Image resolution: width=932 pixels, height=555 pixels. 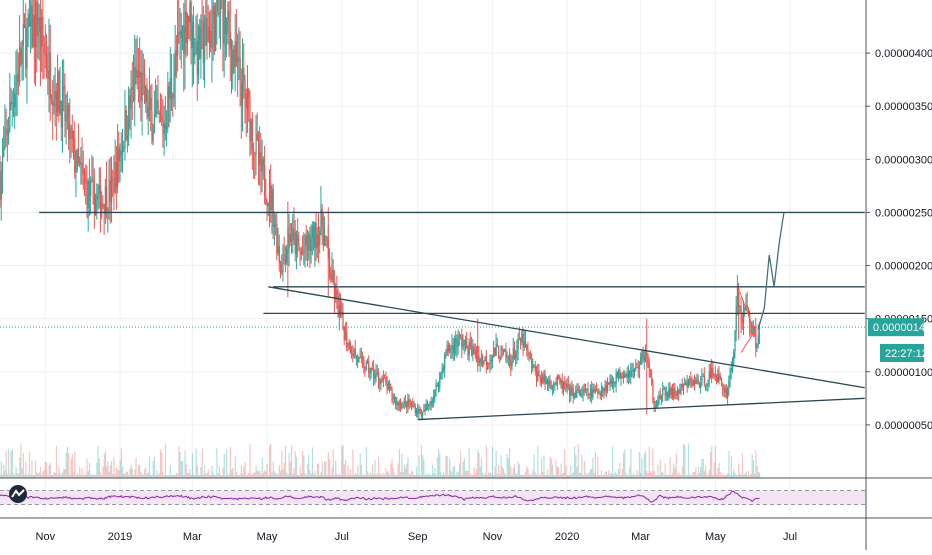 I want to click on rsi-panel, so click(x=433, y=498).